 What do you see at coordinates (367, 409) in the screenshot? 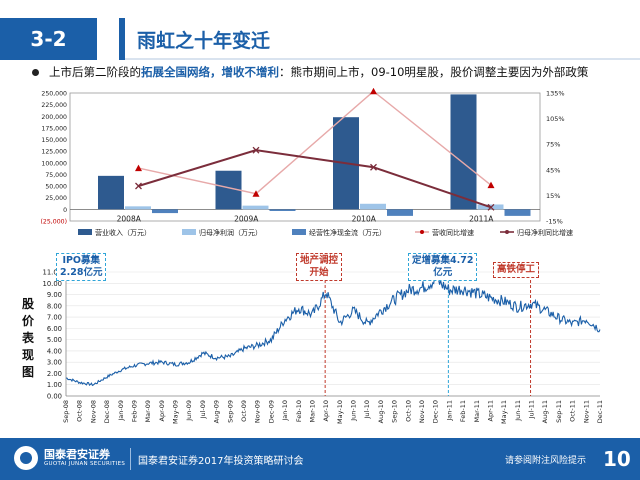
I see `x-tick-label: Jul-10` at bounding box center [367, 409].